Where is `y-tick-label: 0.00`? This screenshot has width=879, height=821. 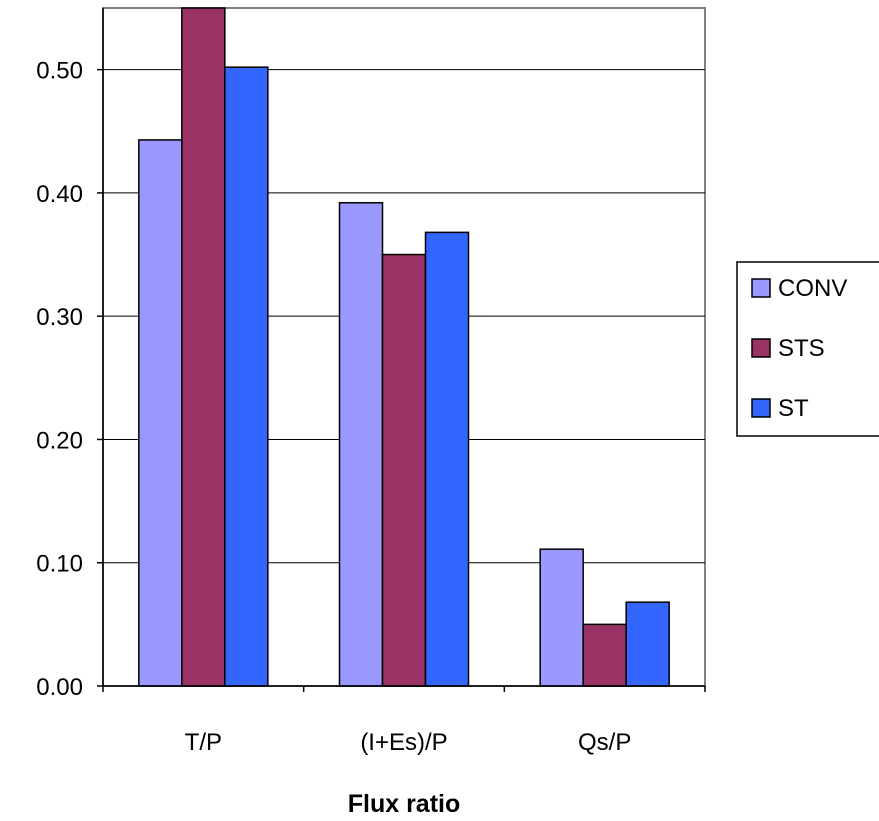 y-tick-label: 0.00 is located at coordinates (59, 687).